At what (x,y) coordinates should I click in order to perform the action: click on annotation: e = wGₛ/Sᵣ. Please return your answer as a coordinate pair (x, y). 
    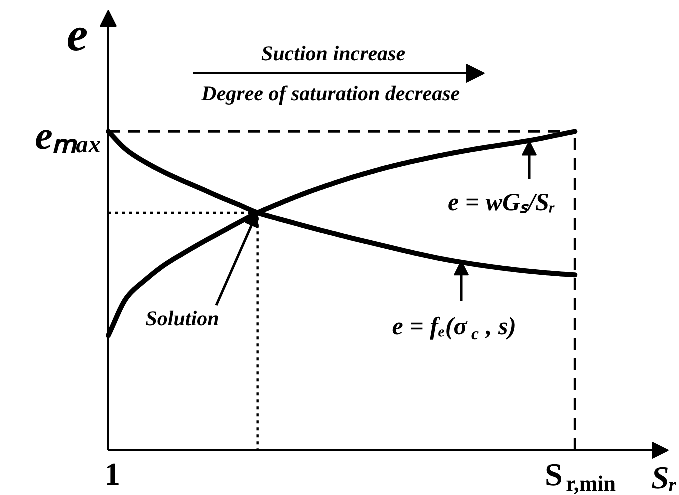
    Looking at the image, I should click on (502, 203).